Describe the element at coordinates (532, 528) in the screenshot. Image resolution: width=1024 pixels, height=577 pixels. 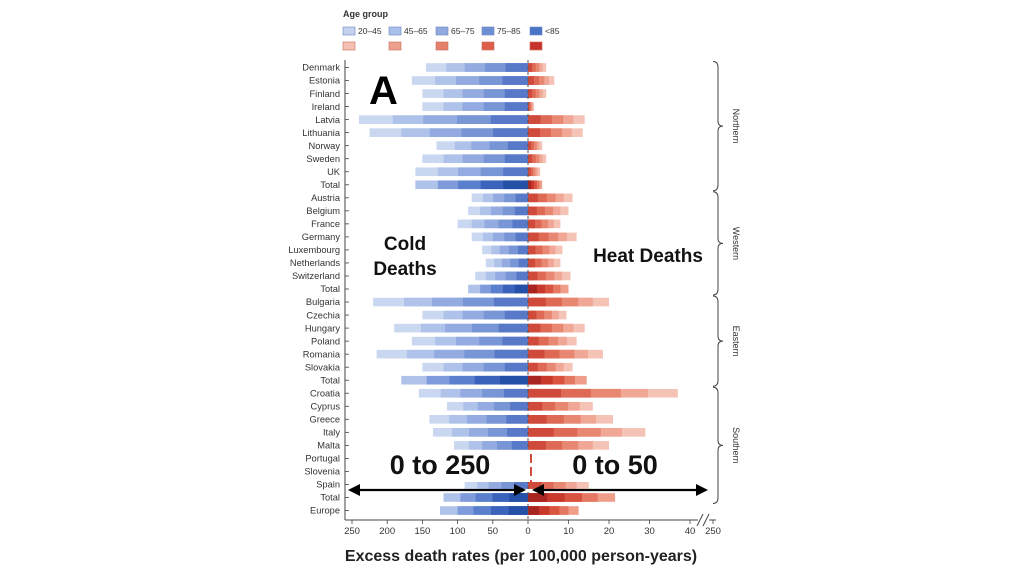
I see `x-ticks: 250 200 150 100 50 0 10 20 30 40 250` at that location.